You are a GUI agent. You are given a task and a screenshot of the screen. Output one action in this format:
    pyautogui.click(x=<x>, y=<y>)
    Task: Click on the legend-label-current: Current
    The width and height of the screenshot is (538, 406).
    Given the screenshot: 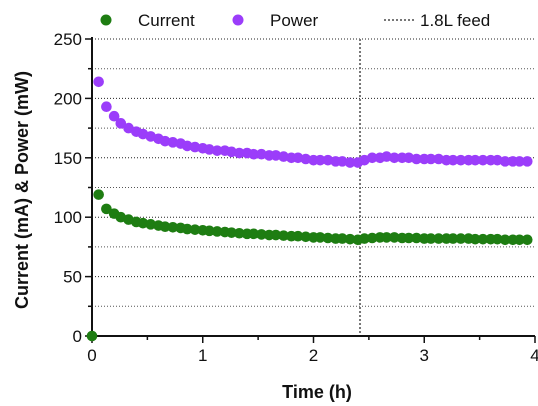 What is the action you would take?
    pyautogui.click(x=166, y=20)
    